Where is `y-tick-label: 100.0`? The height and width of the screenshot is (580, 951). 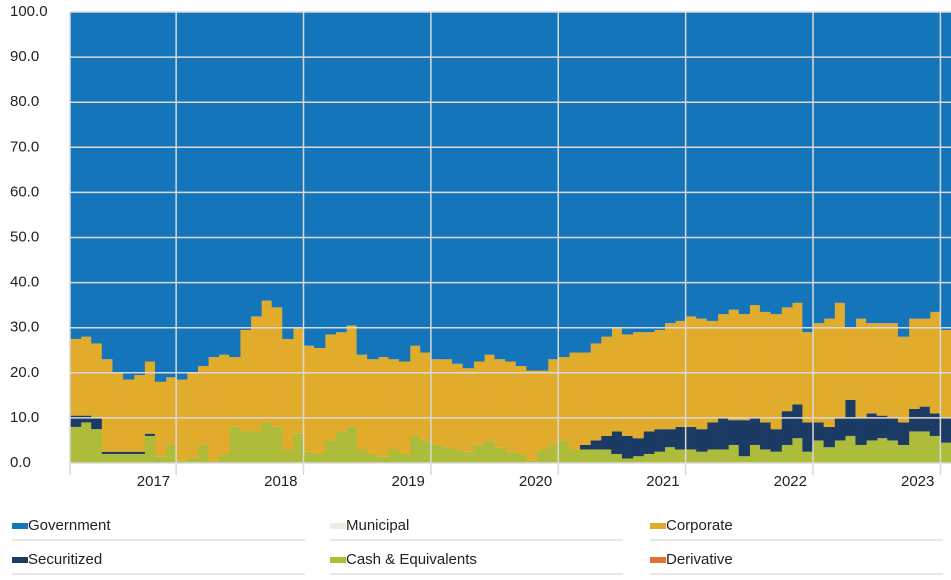
y-tick-label: 100.0 is located at coordinates (29, 11).